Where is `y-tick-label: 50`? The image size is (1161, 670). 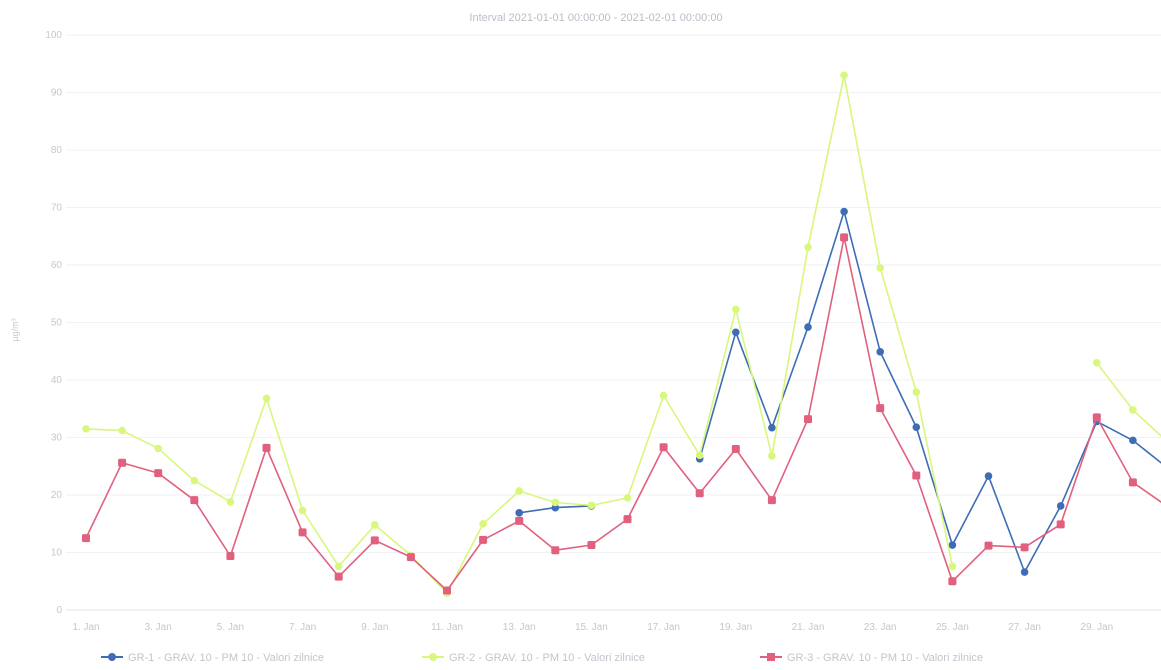 y-tick-label: 50 is located at coordinates (57, 323).